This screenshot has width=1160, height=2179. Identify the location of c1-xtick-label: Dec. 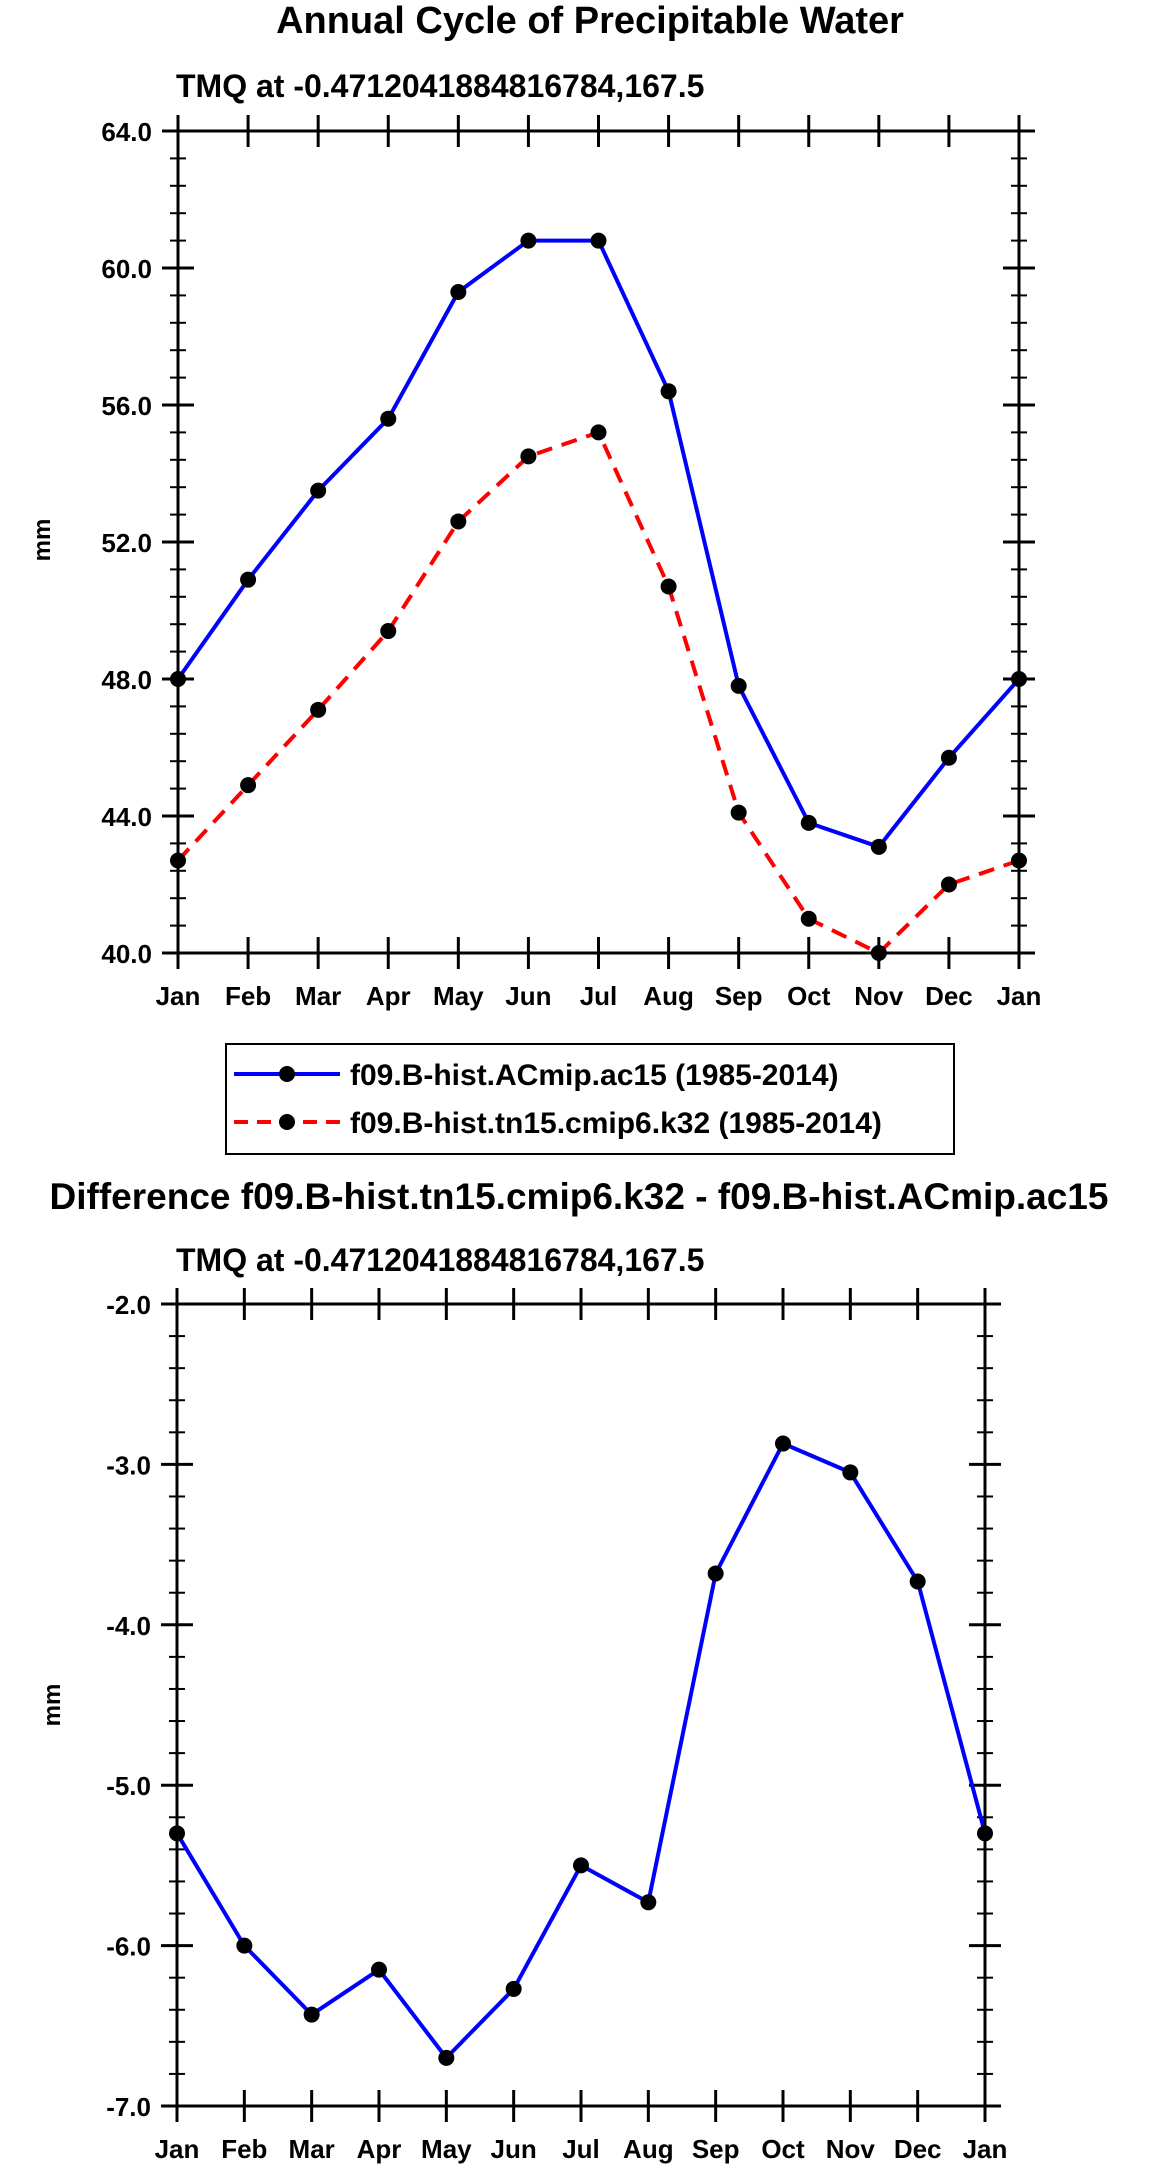
(949, 996).